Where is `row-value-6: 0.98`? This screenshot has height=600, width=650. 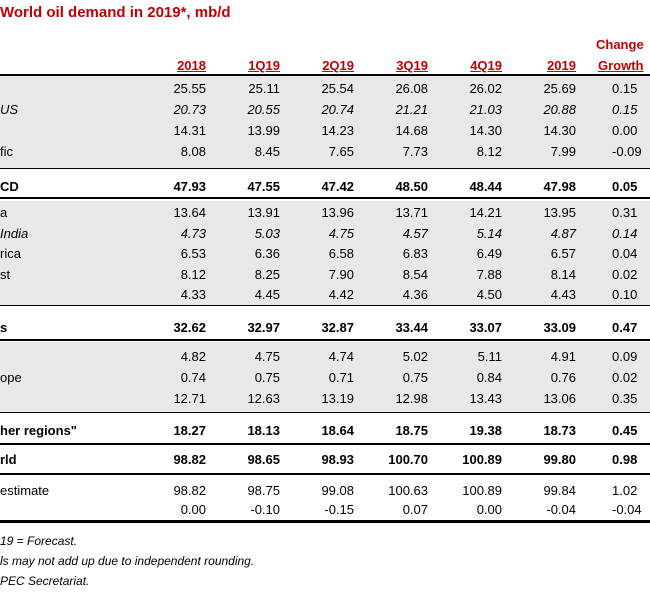 row-value-6: 0.98 is located at coordinates (625, 459).